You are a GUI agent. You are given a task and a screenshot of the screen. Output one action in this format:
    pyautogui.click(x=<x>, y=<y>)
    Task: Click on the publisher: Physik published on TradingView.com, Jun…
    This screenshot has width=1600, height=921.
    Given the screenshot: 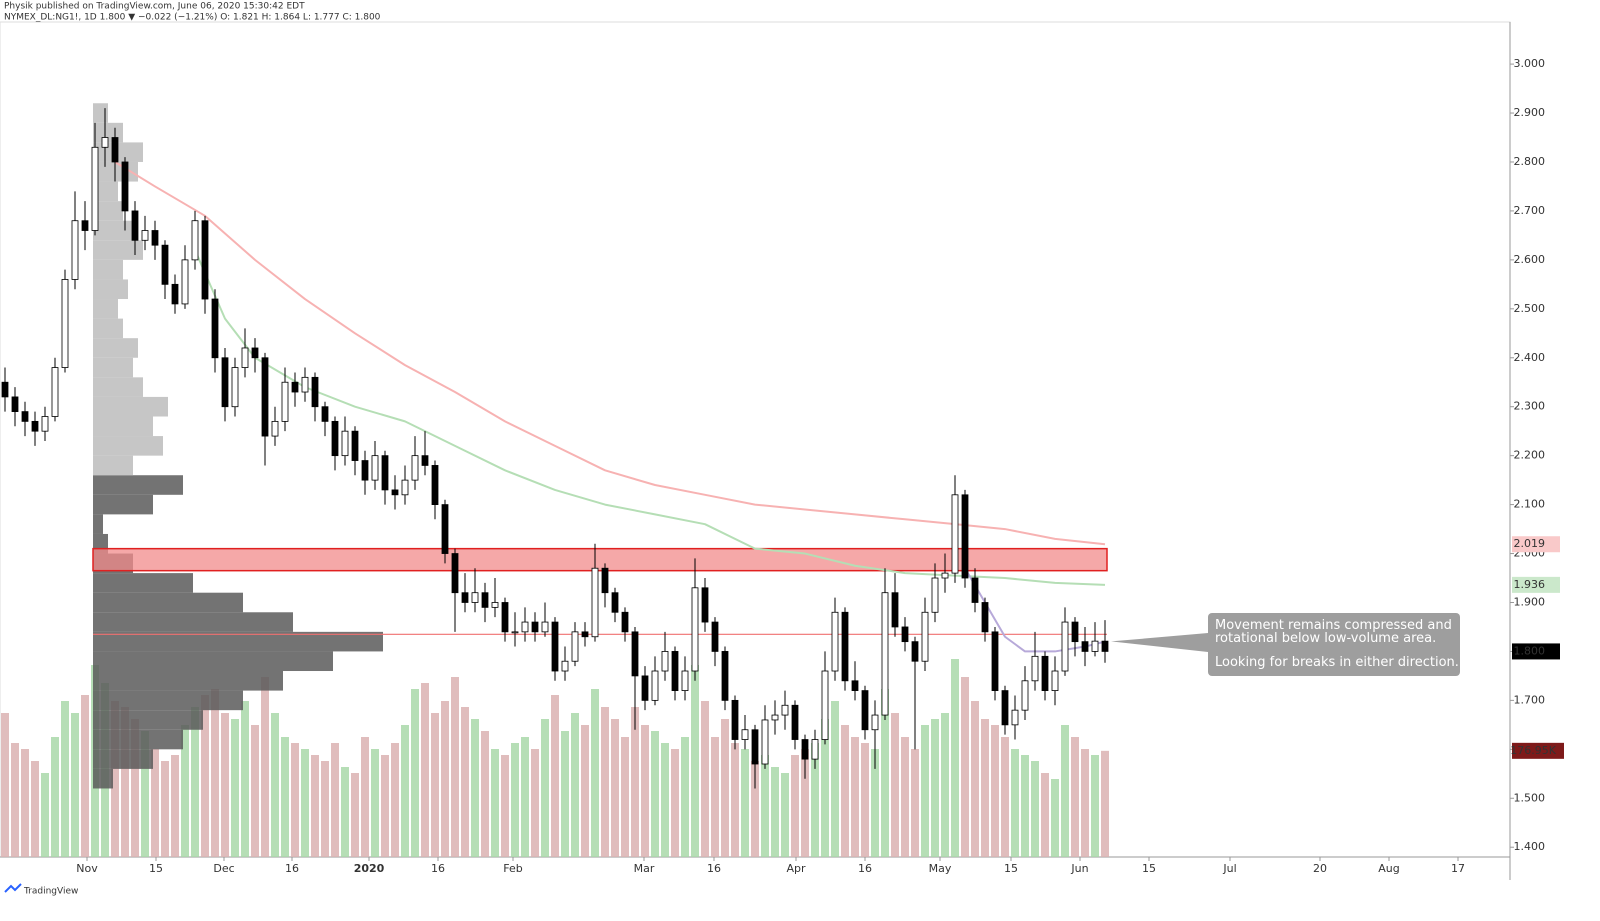 What is the action you would take?
    pyautogui.click(x=154, y=7)
    